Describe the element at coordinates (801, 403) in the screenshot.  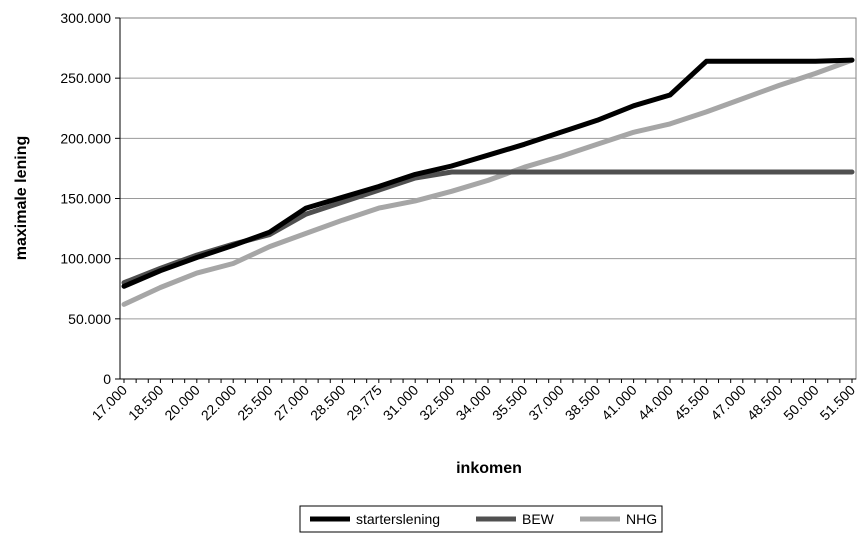
I see `x-tick-label: 50.000` at that location.